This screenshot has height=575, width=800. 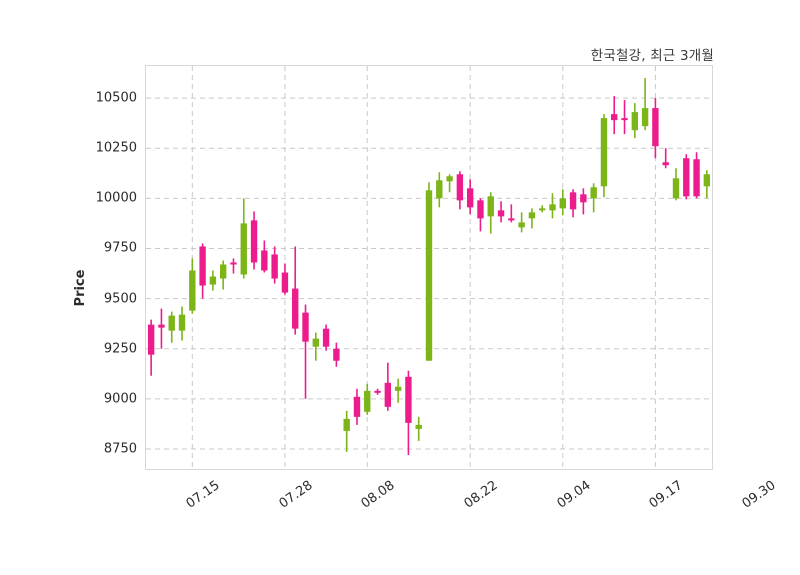 What do you see at coordinates (203, 495) in the screenshot?
I see `x-tick-label: 07.15` at bounding box center [203, 495].